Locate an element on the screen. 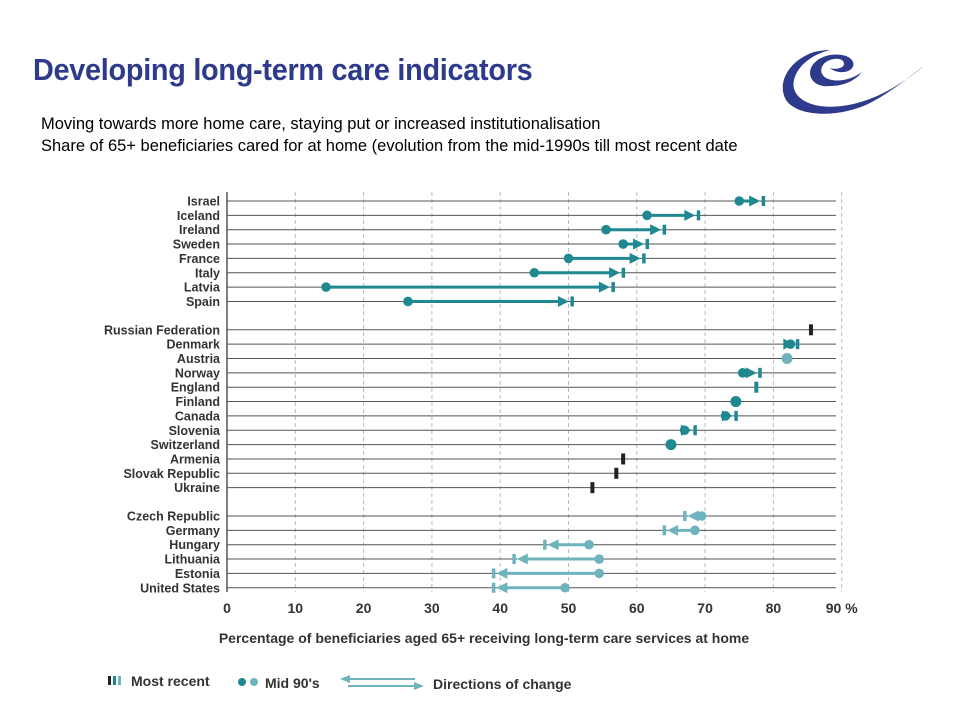  row: Austria is located at coordinates (506, 359).